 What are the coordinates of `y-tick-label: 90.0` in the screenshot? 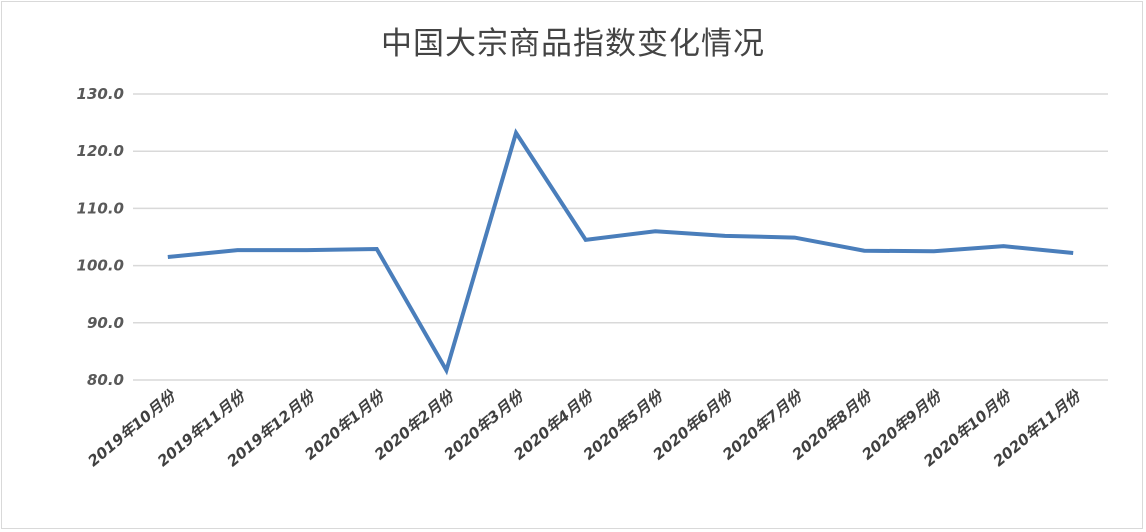 It's located at (105, 323).